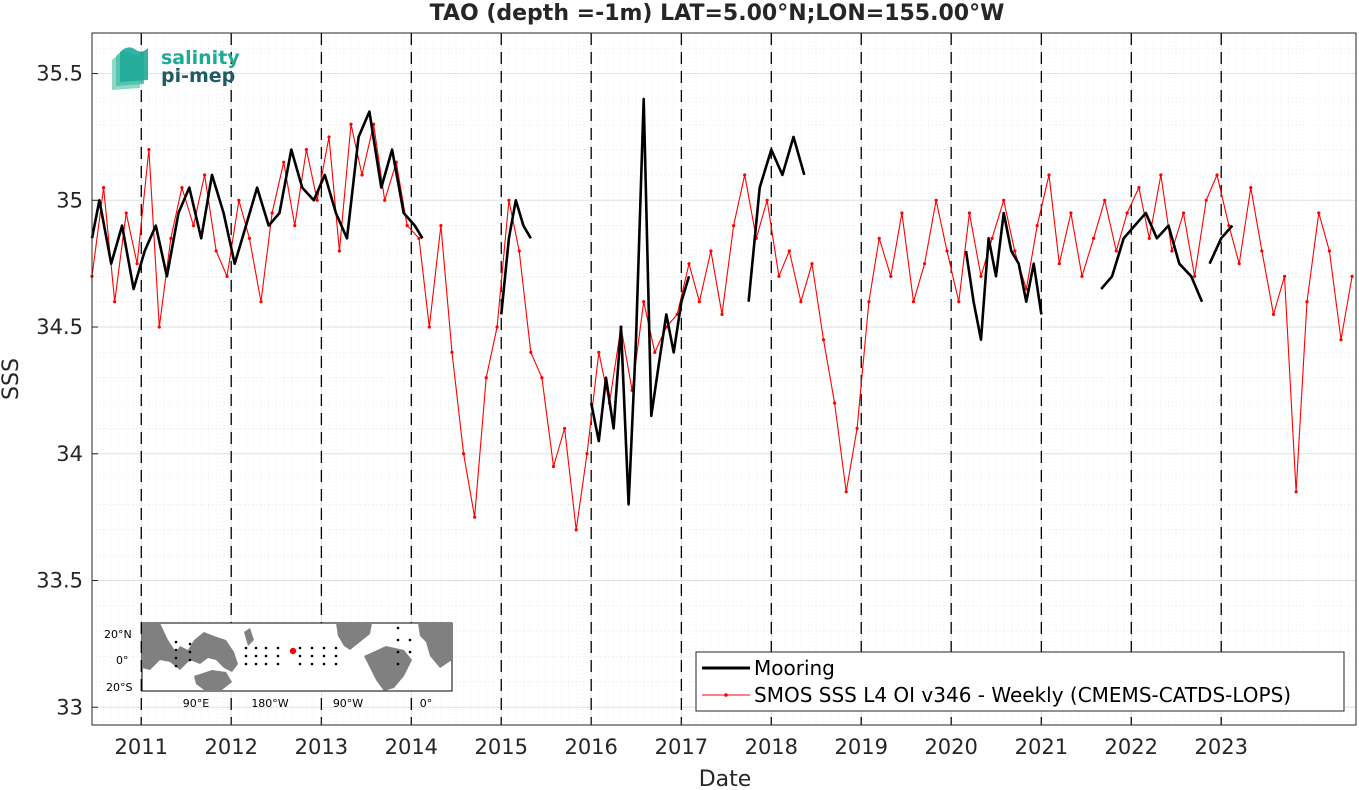  What do you see at coordinates (1041, 747) in the screenshot?
I see `x-tick-label: 2021` at bounding box center [1041, 747].